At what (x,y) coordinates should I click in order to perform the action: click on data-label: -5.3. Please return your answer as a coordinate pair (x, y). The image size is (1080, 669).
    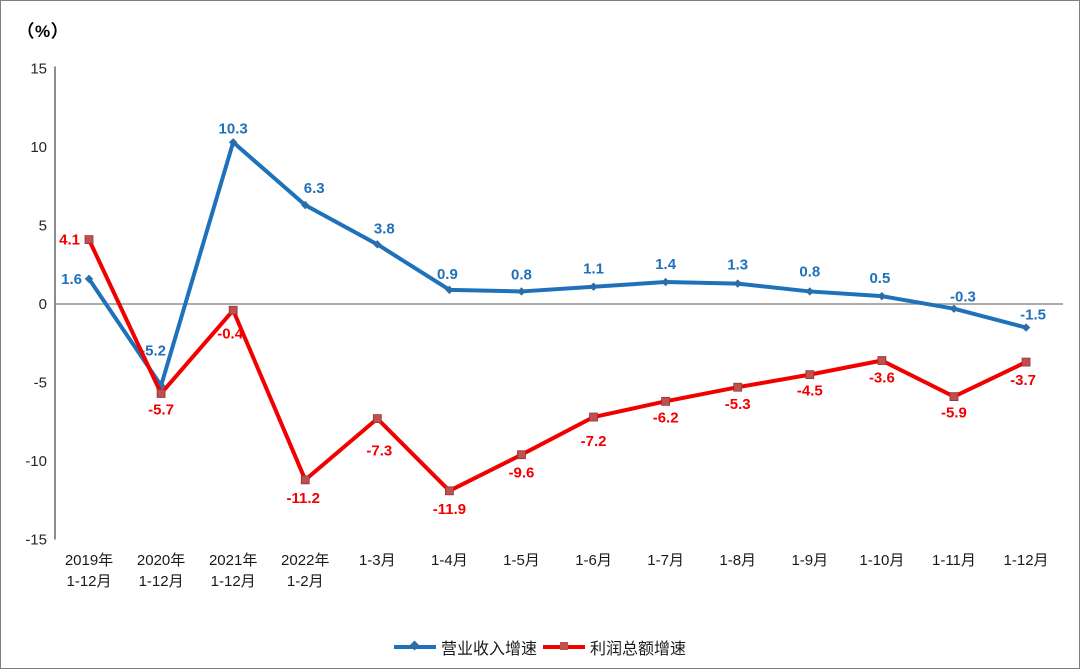
    Looking at the image, I should click on (738, 404).